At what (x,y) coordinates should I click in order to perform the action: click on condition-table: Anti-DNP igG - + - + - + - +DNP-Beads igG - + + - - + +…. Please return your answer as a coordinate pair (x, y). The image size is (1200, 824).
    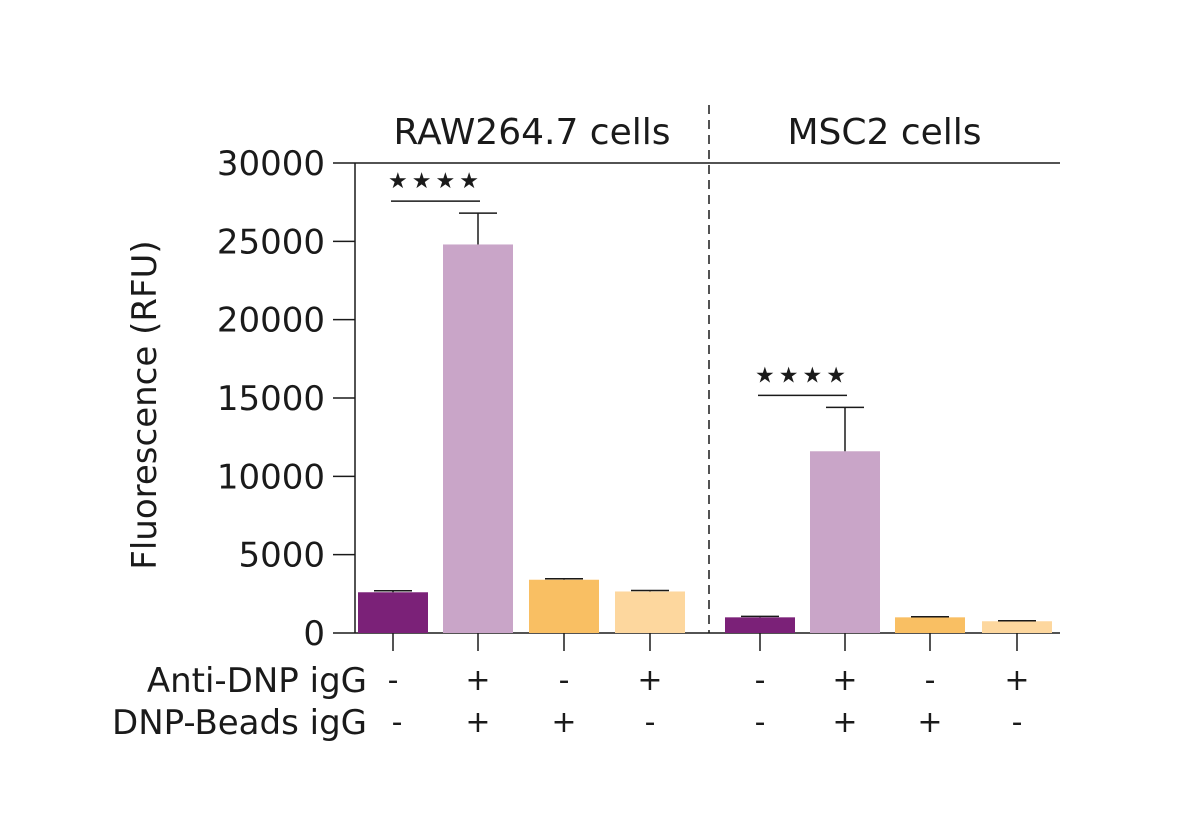
    Looking at the image, I should click on (571, 702).